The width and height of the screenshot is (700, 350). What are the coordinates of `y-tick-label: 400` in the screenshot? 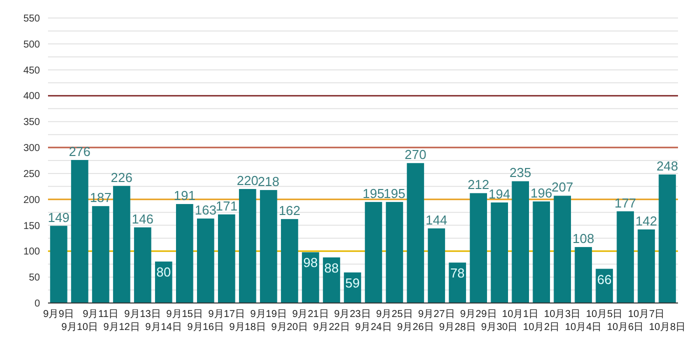 It's located at (31, 96).